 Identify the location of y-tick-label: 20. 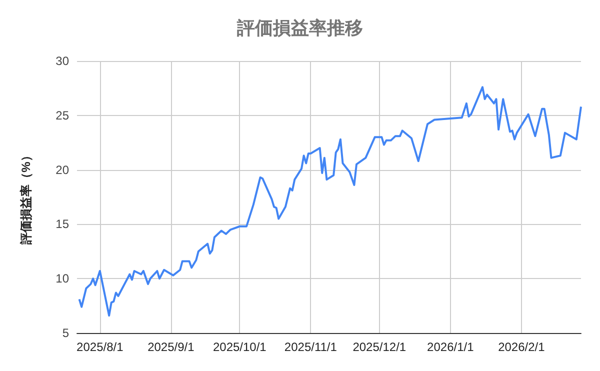
(63, 169).